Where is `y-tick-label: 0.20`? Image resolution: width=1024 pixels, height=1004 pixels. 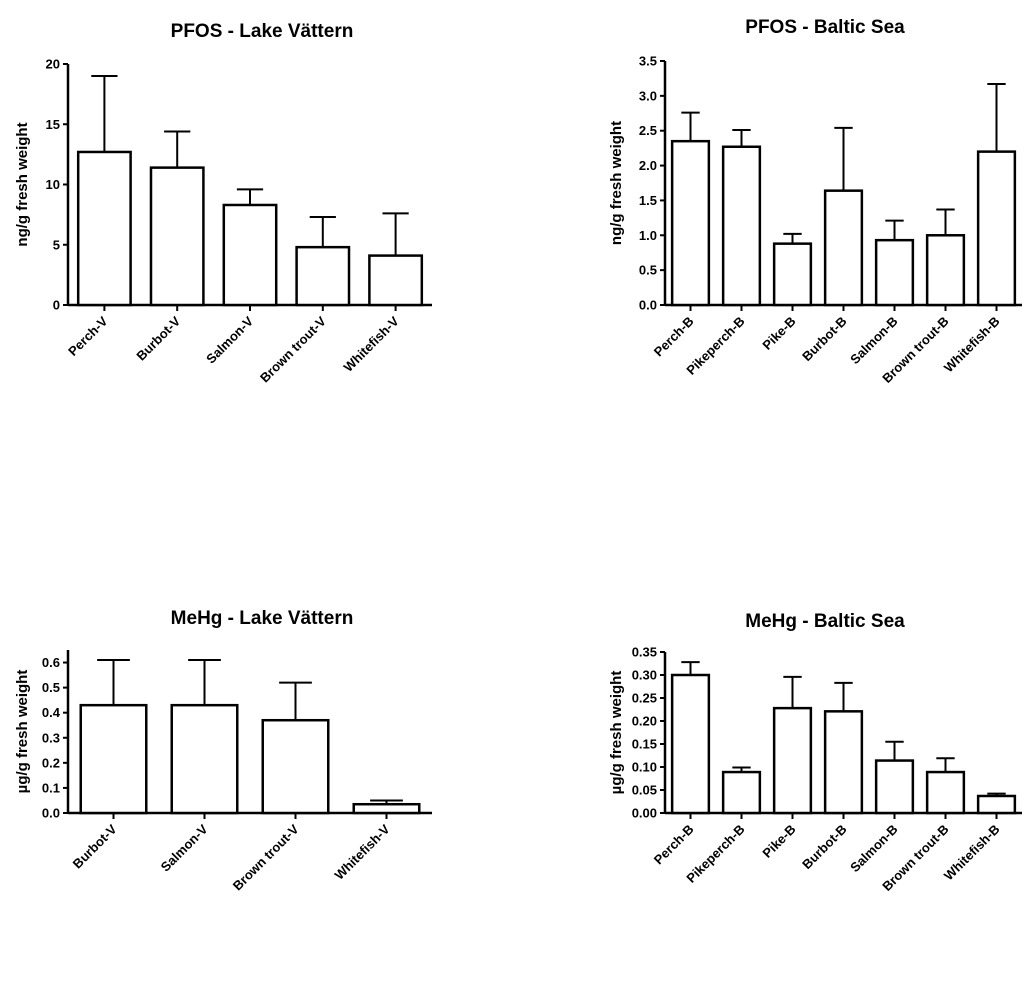 y-tick-label: 0.20 is located at coordinates (644, 721).